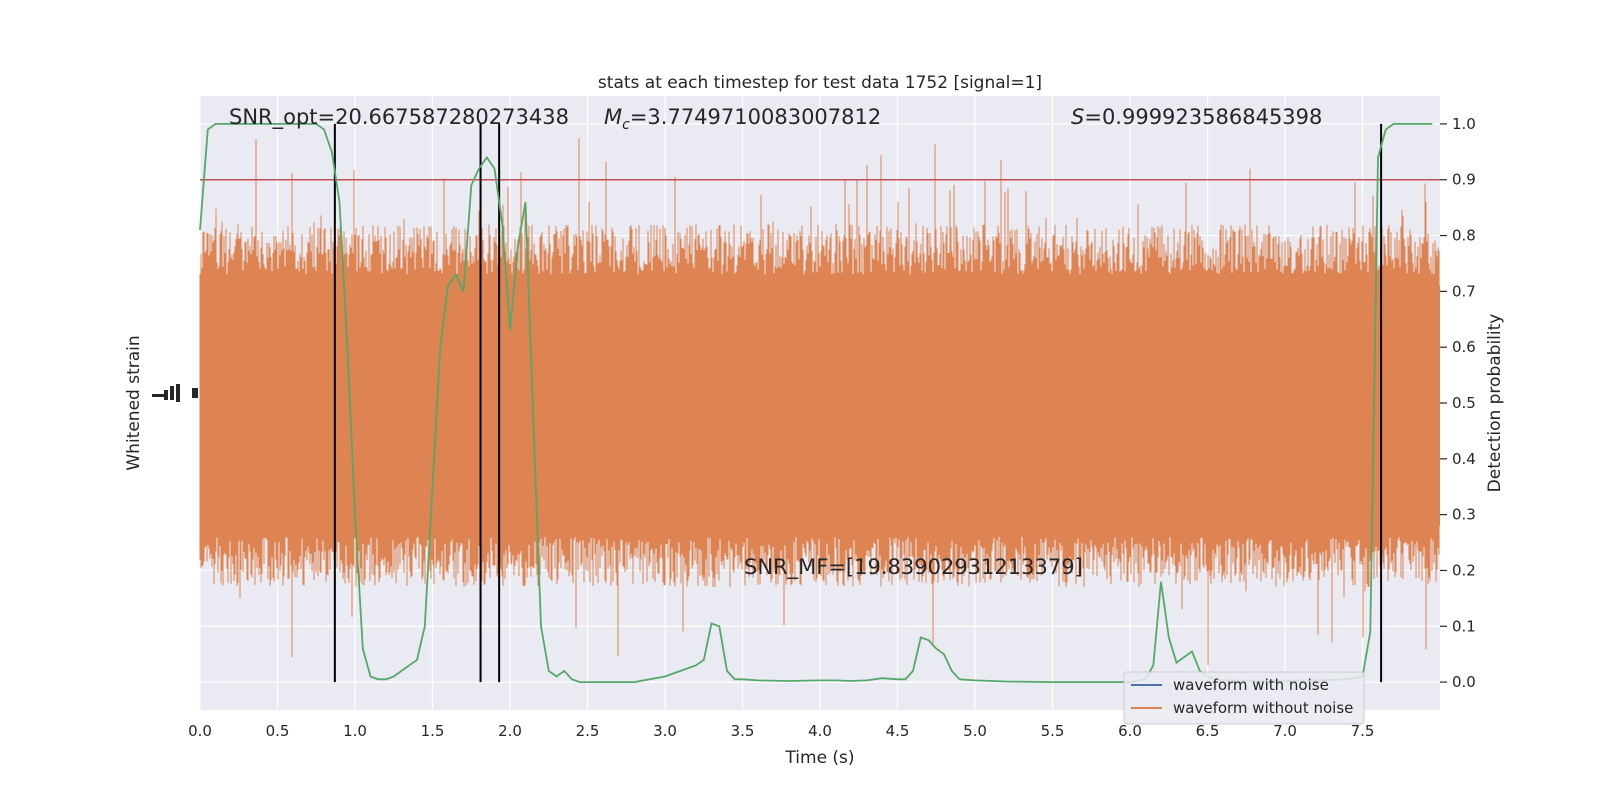 Image resolution: width=1600 pixels, height=800 pixels. What do you see at coordinates (755, 117) in the screenshot?
I see `chirp-mass-value: =3.7749710083007812` at bounding box center [755, 117].